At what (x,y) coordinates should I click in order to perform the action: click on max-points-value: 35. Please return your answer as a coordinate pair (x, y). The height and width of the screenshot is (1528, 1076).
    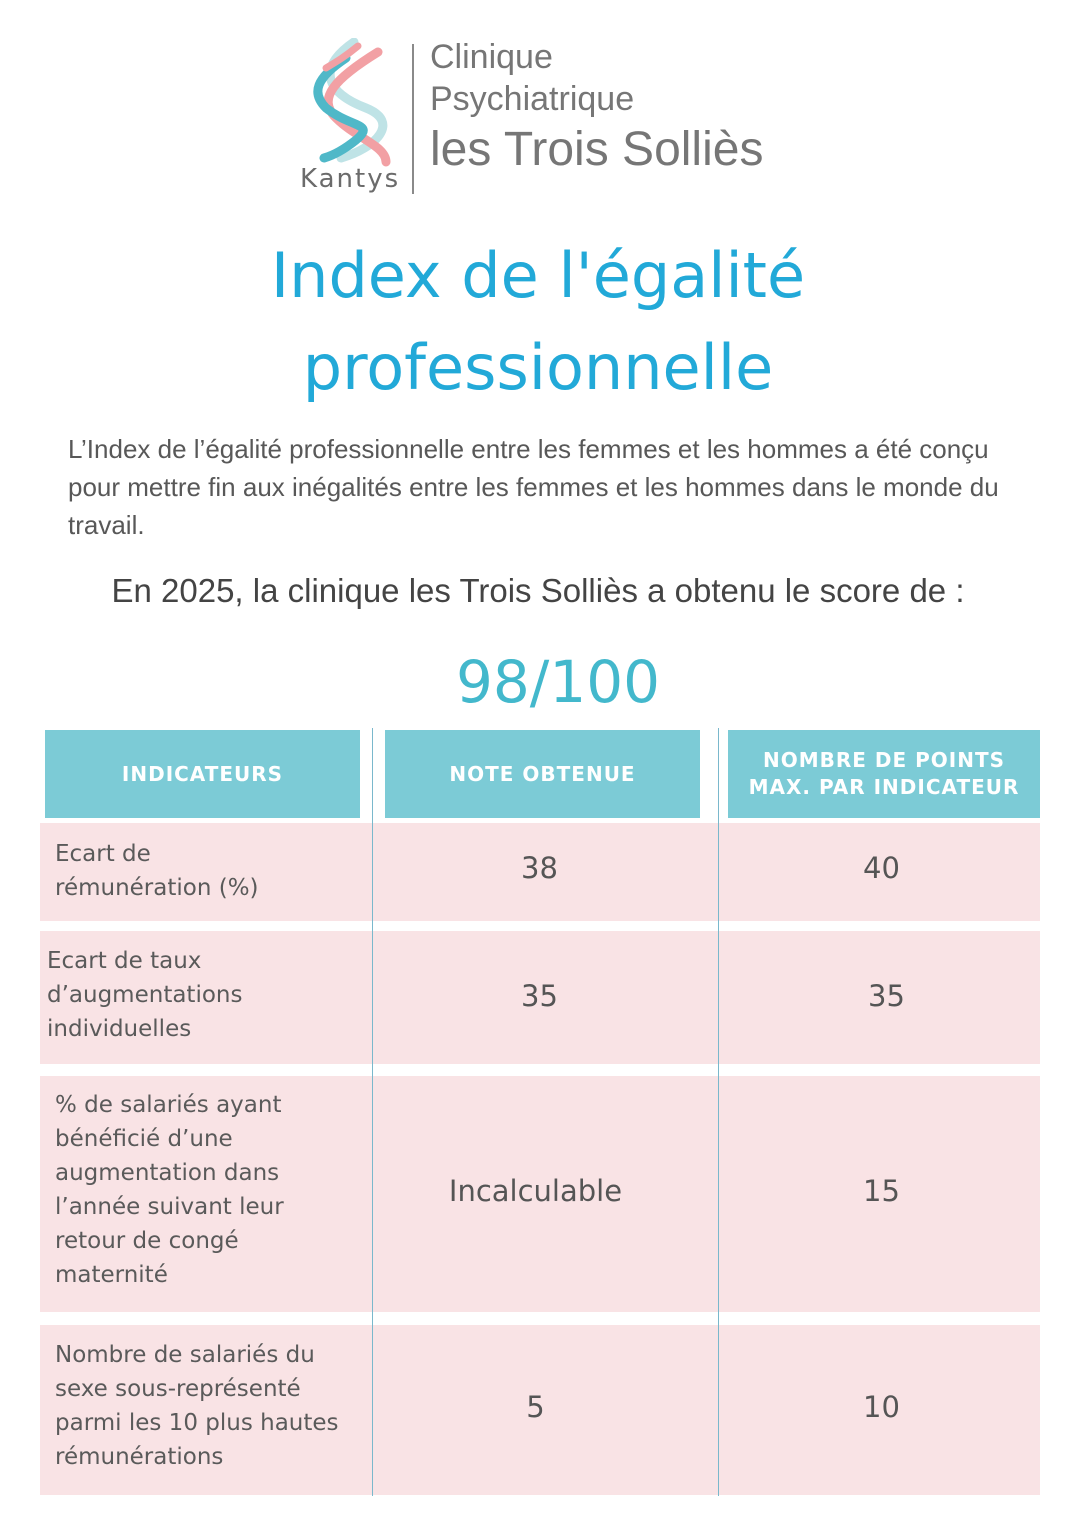
    Looking at the image, I should click on (886, 996).